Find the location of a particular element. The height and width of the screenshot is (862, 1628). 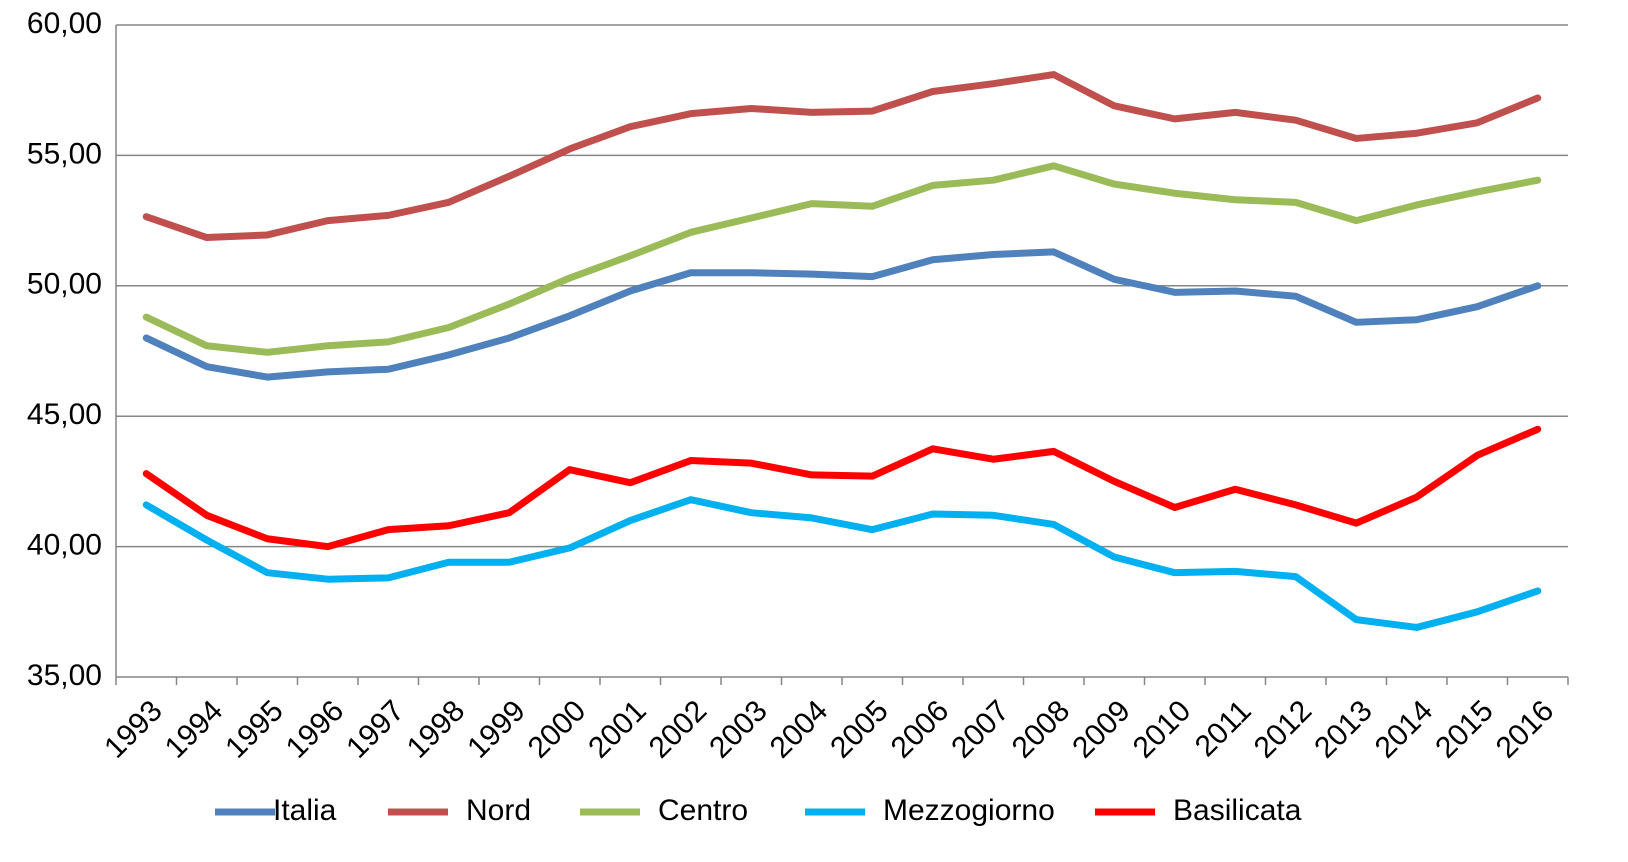

x-tick-label: 2003 is located at coordinates (738, 729).